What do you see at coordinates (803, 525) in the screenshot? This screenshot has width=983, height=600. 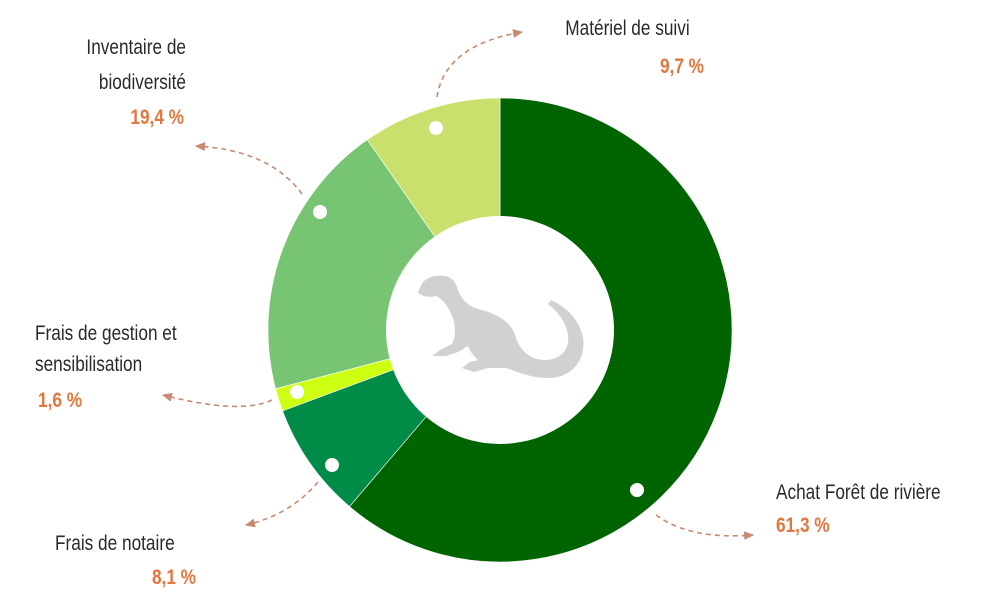 I see `value-achat: 61,3 %` at bounding box center [803, 525].